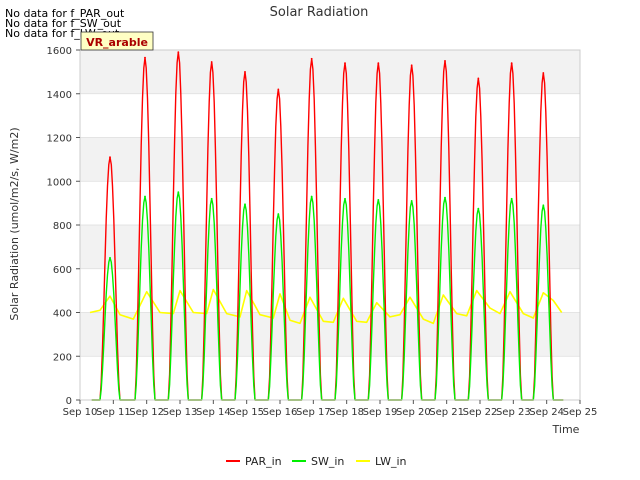 The image size is (640, 480). What do you see at coordinates (14, 223) in the screenshot?
I see `y-axis-label: Solar Radiation (umol/m2/s, W/m2)` at bounding box center [14, 223].